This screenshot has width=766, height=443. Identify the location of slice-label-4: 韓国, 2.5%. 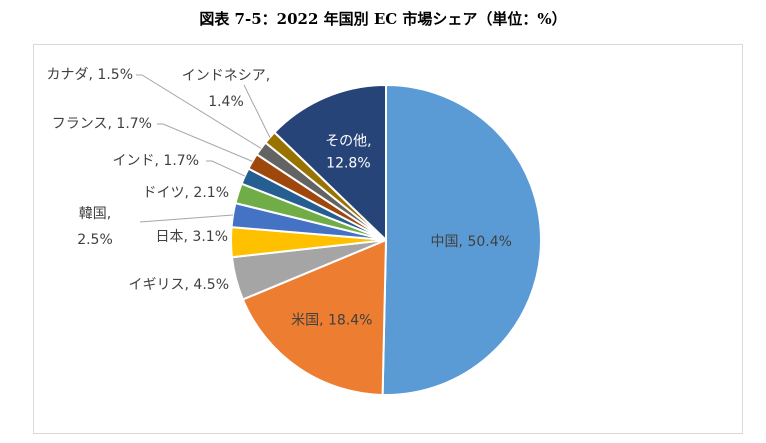
(95, 227).